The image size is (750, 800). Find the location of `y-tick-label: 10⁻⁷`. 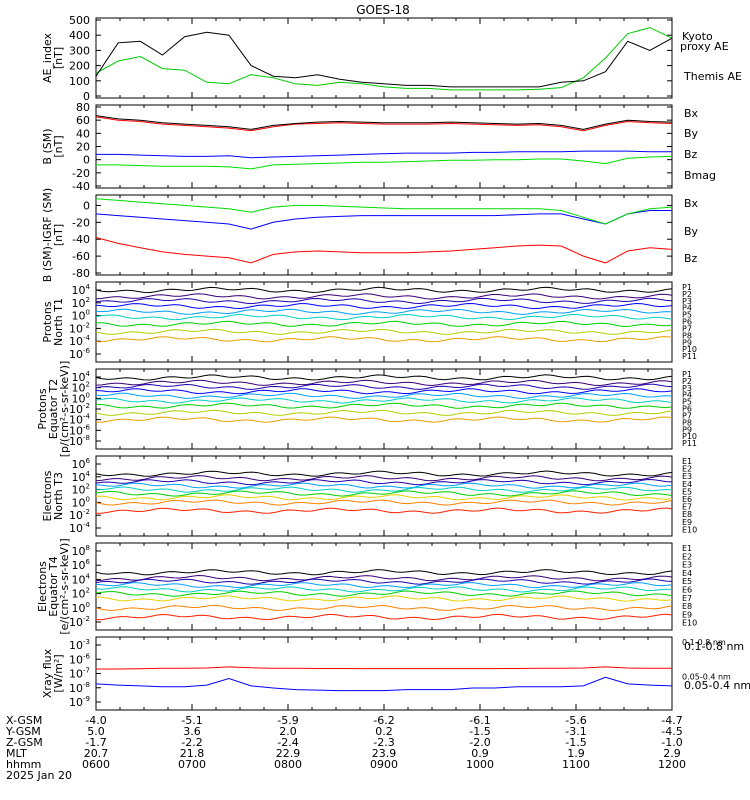

y-tick-label: 10⁻⁷ is located at coordinates (79, 674).